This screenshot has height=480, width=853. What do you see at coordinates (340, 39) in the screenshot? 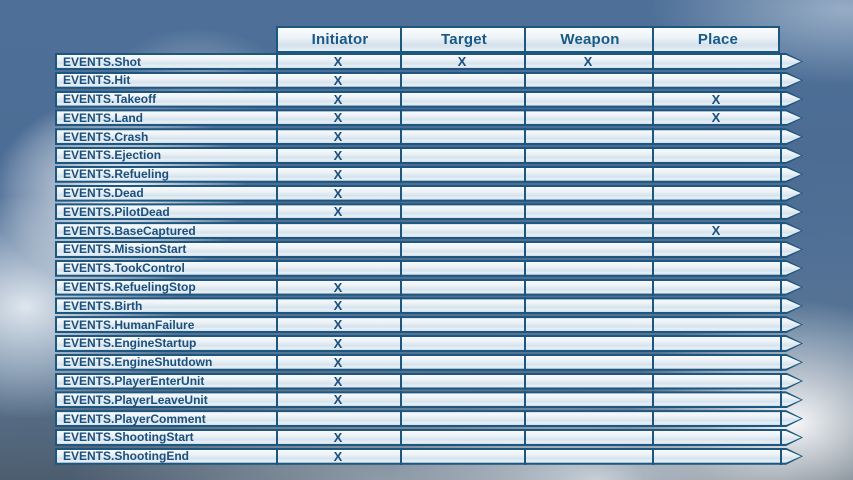
I see `column-header-initiator: Initiator` at bounding box center [340, 39].